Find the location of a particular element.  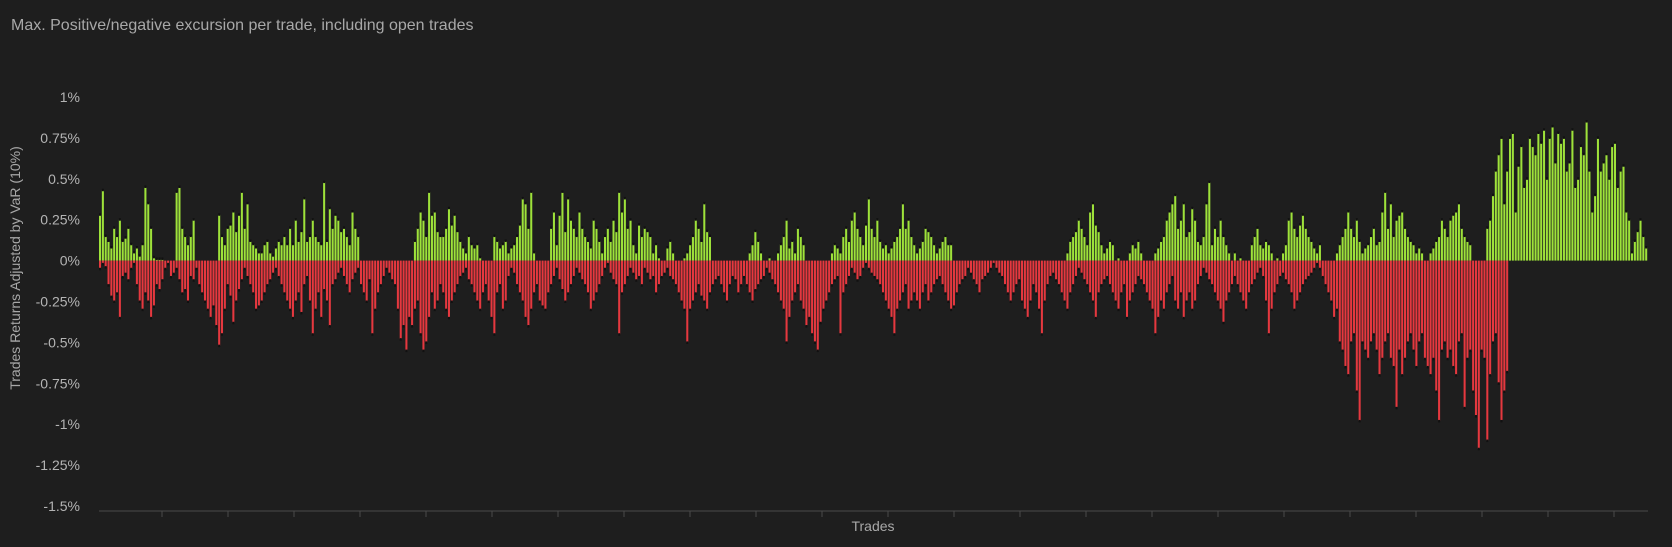

y-tick-label: -0.25% is located at coordinates (58, 302).